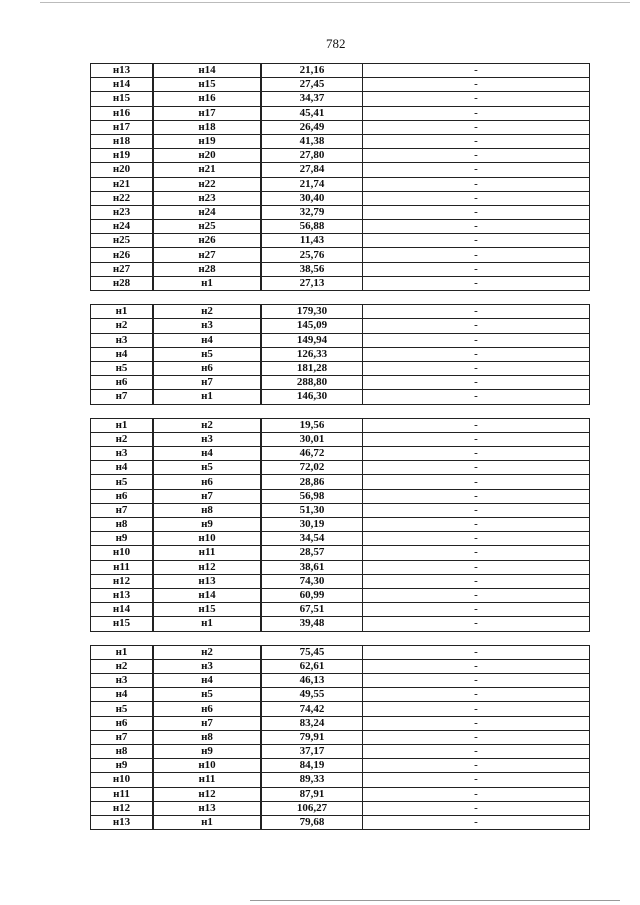 This screenshot has width=640, height=905. I want to click on table-row: н2 н3 145,09-, so click(340, 326).